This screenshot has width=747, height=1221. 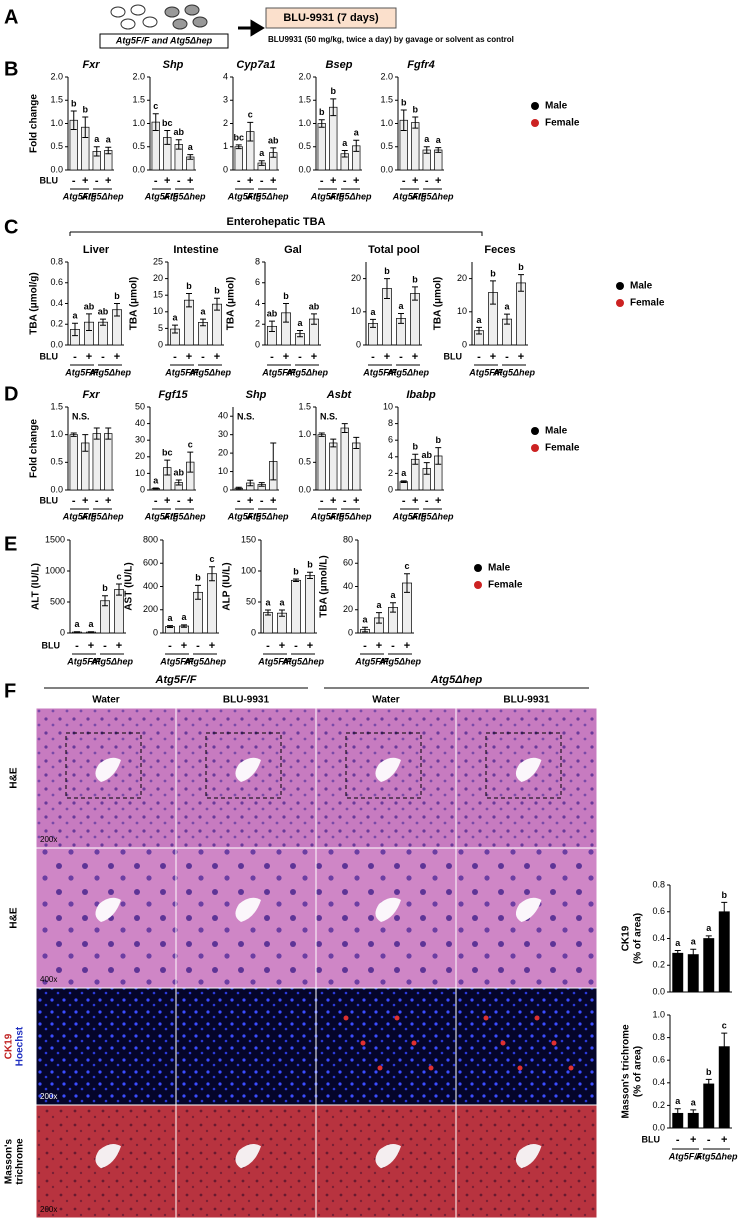 I want to click on mice-icons, so click(x=159, y=17).